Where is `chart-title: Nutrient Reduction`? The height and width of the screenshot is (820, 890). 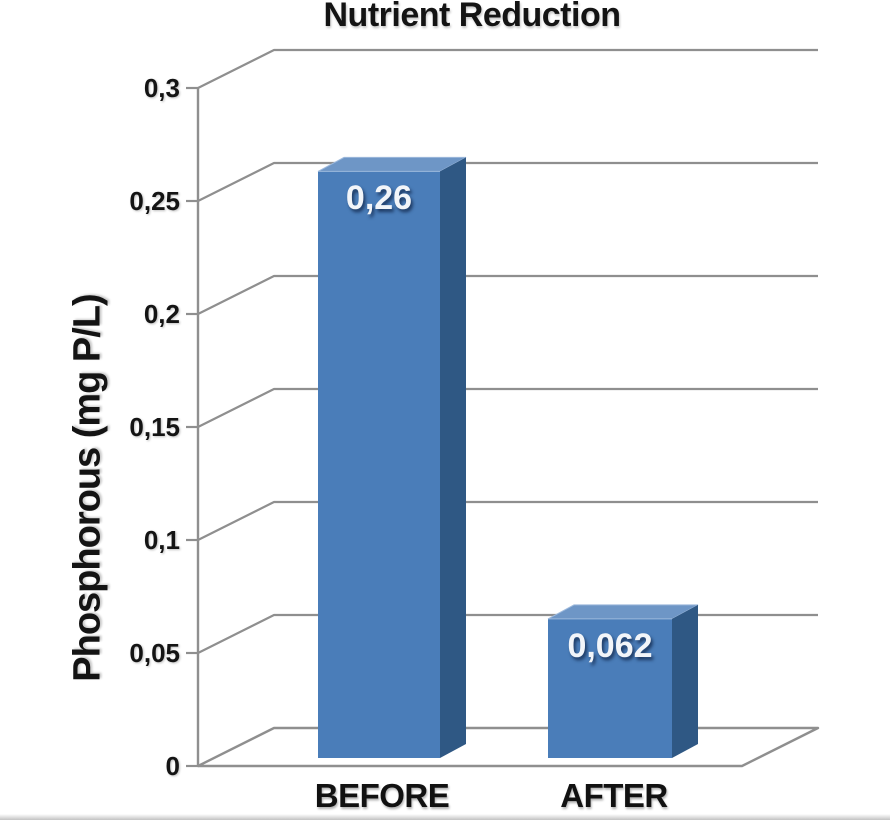 chart-title: Nutrient Reduction is located at coordinates (472, 17).